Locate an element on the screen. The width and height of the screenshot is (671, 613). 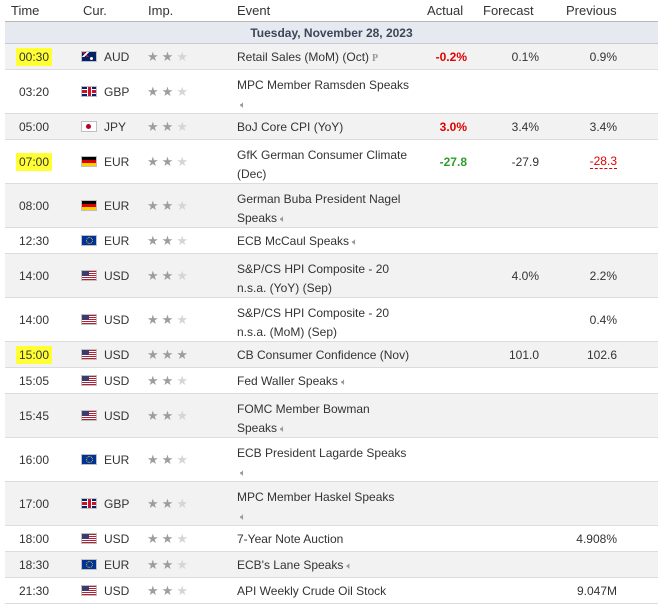
table-row: 12:30 EUR ★ ★ ★ ECB McCaul Speaks 🔈︎ is located at coordinates (331, 241).